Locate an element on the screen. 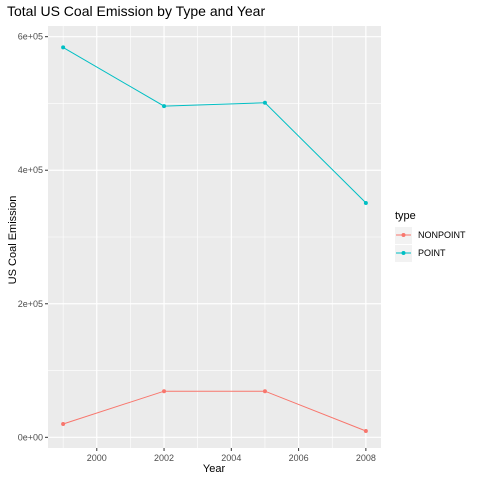 The height and width of the screenshot is (480, 480). y-tick-label: 2e+05 is located at coordinates (30, 304).